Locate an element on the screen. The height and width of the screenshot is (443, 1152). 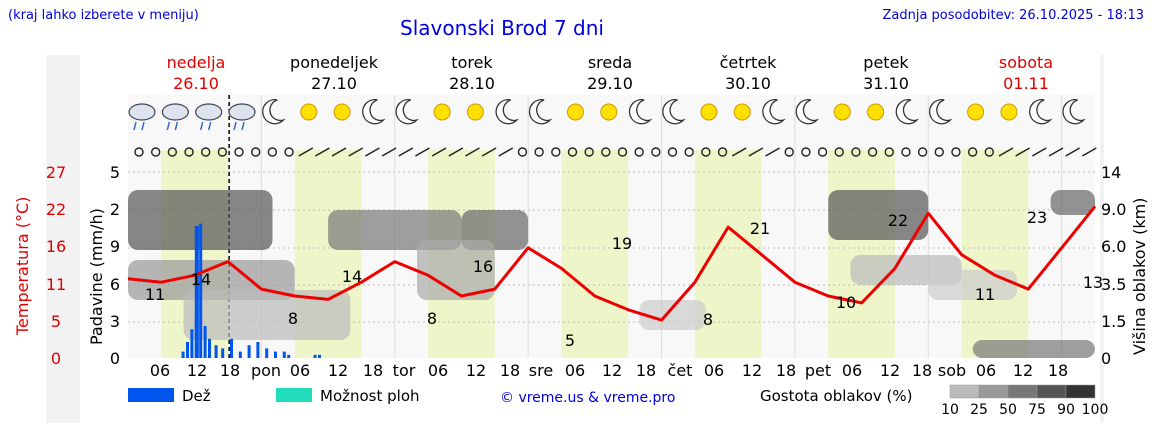
day-date: 29.10 is located at coordinates (610, 83).